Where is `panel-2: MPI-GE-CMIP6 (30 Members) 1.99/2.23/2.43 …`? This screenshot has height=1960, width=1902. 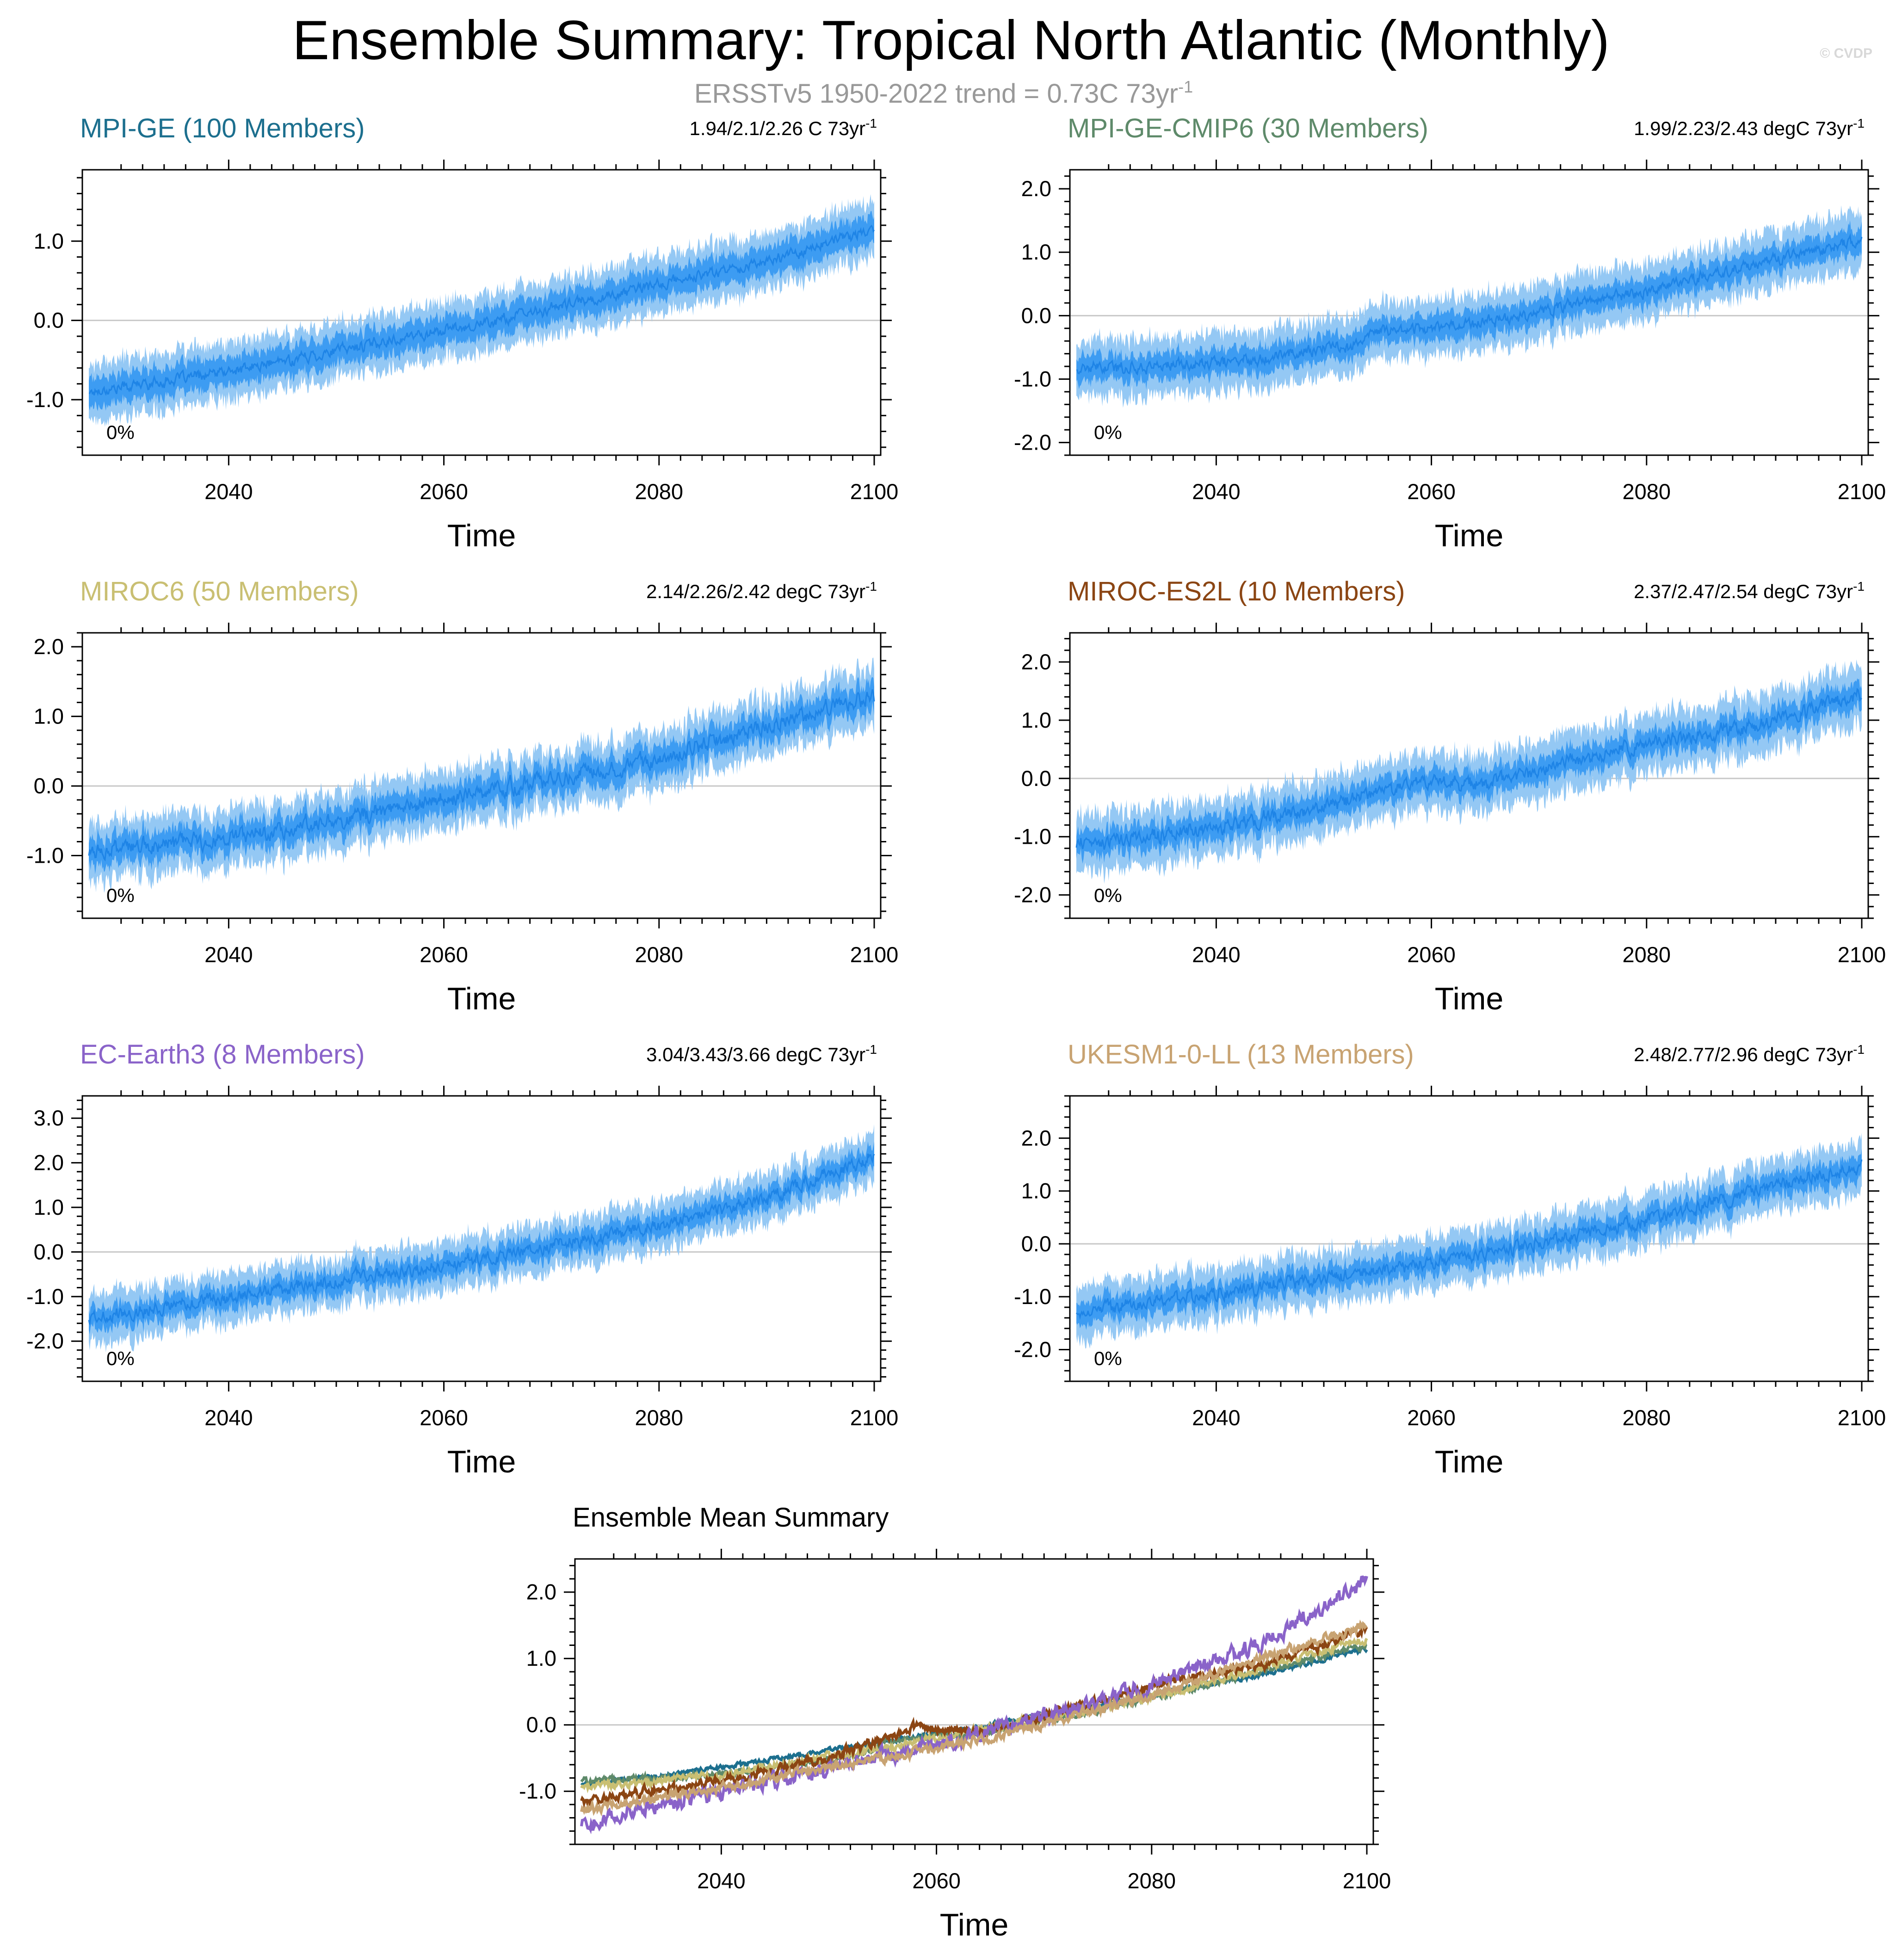 panel-2: MPI-GE-CMIP6 (30 Members) 1.99/2.23/2.43 … is located at coordinates (1450, 333).